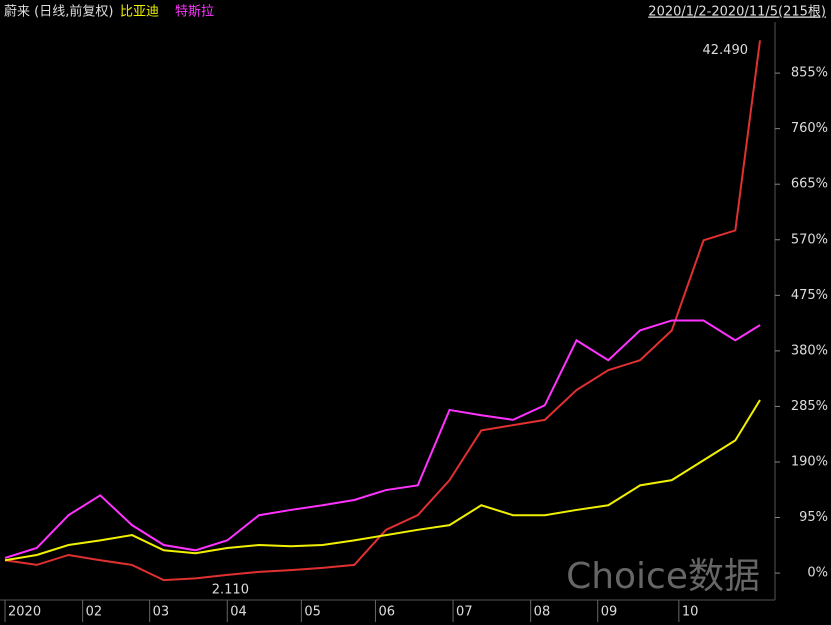  I want to click on annotation: 42.490, so click(726, 50).